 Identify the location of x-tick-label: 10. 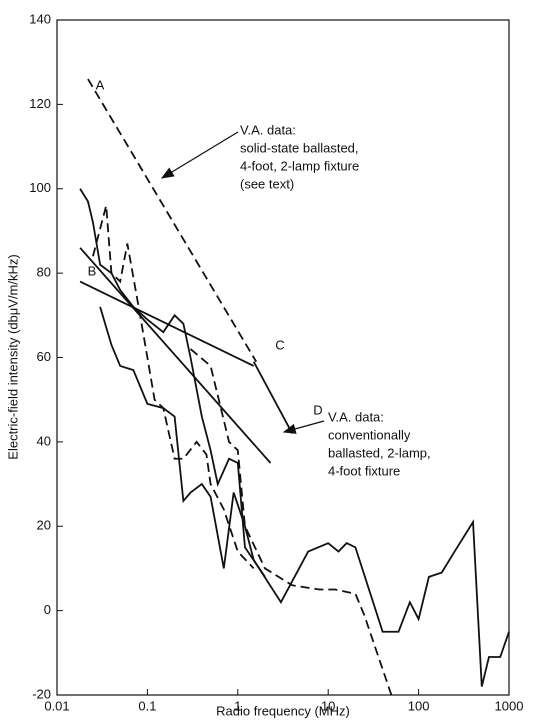
(328, 705).